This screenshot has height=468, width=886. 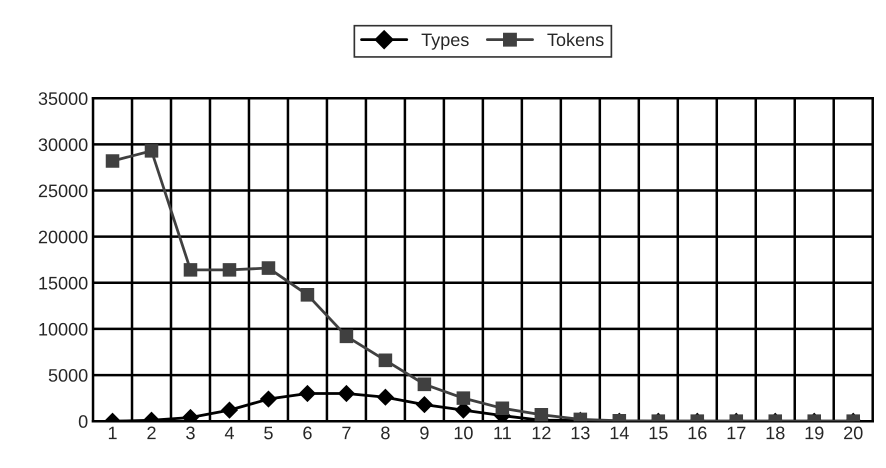 I want to click on x-tick-label: 17, so click(x=737, y=433).